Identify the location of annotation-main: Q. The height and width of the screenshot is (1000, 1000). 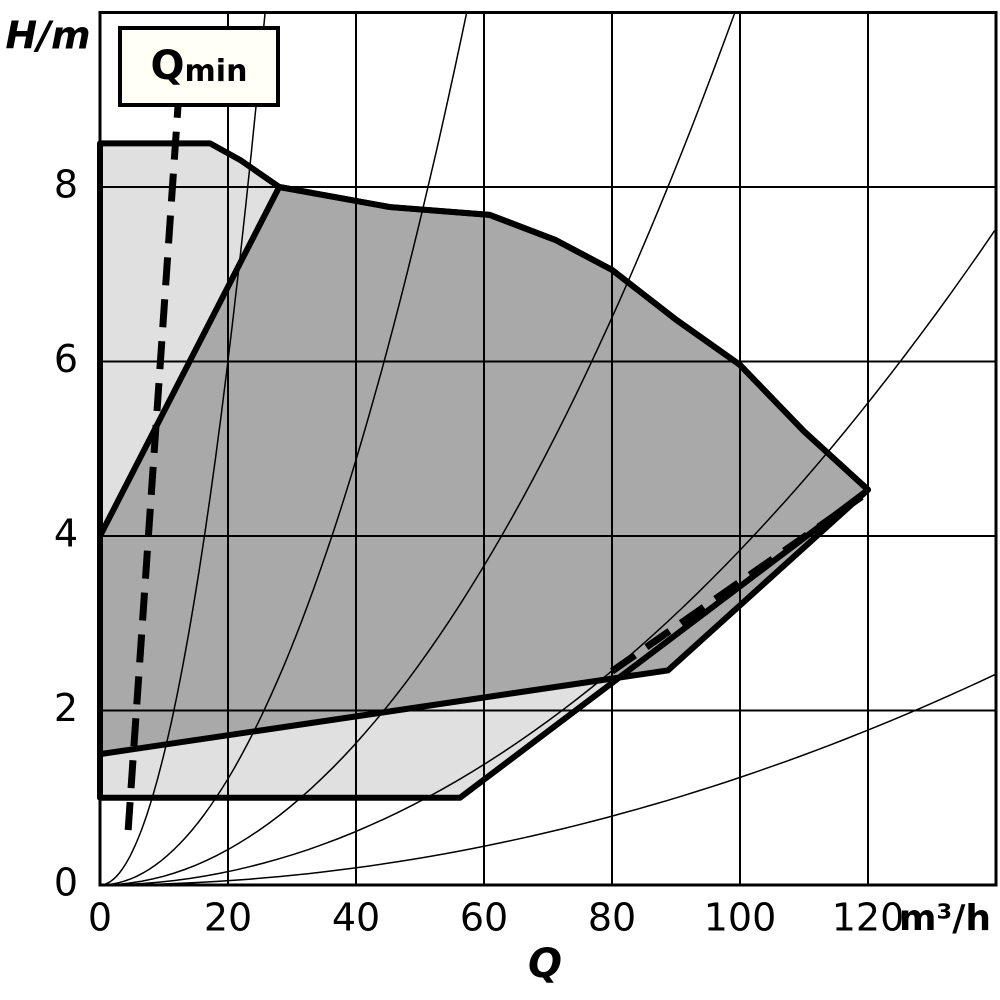
(168, 66).